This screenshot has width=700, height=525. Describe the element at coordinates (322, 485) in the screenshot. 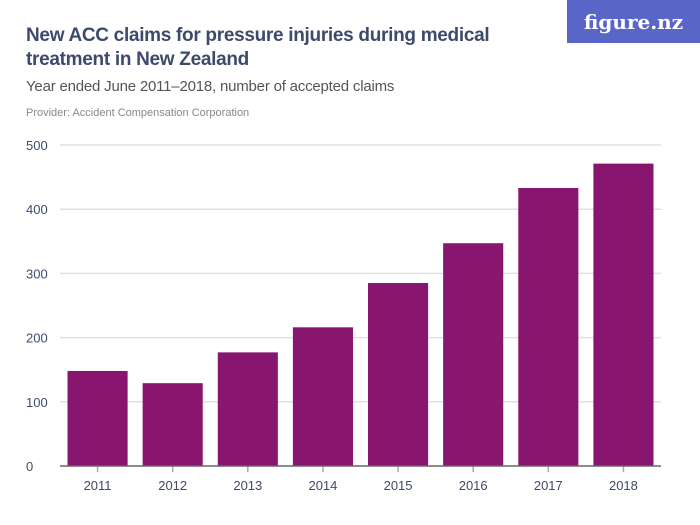

I see `x-tick-label: 2014` at that location.